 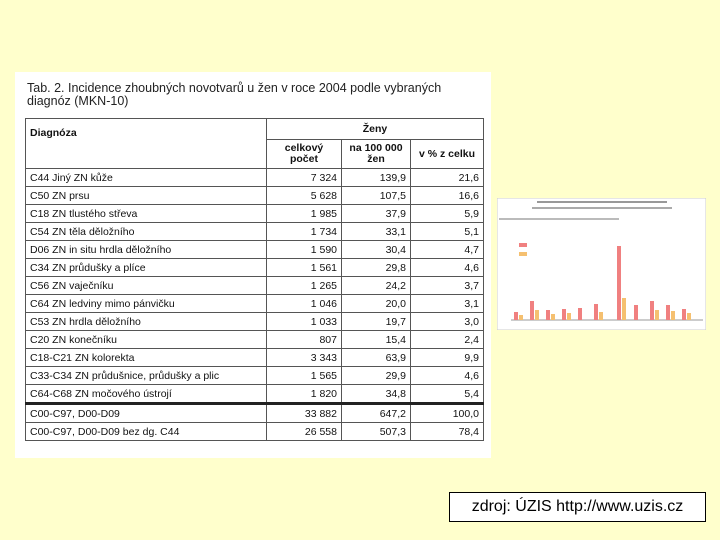 What do you see at coordinates (447, 394) in the screenshot?
I see `table-cell: 5,4` at bounding box center [447, 394].